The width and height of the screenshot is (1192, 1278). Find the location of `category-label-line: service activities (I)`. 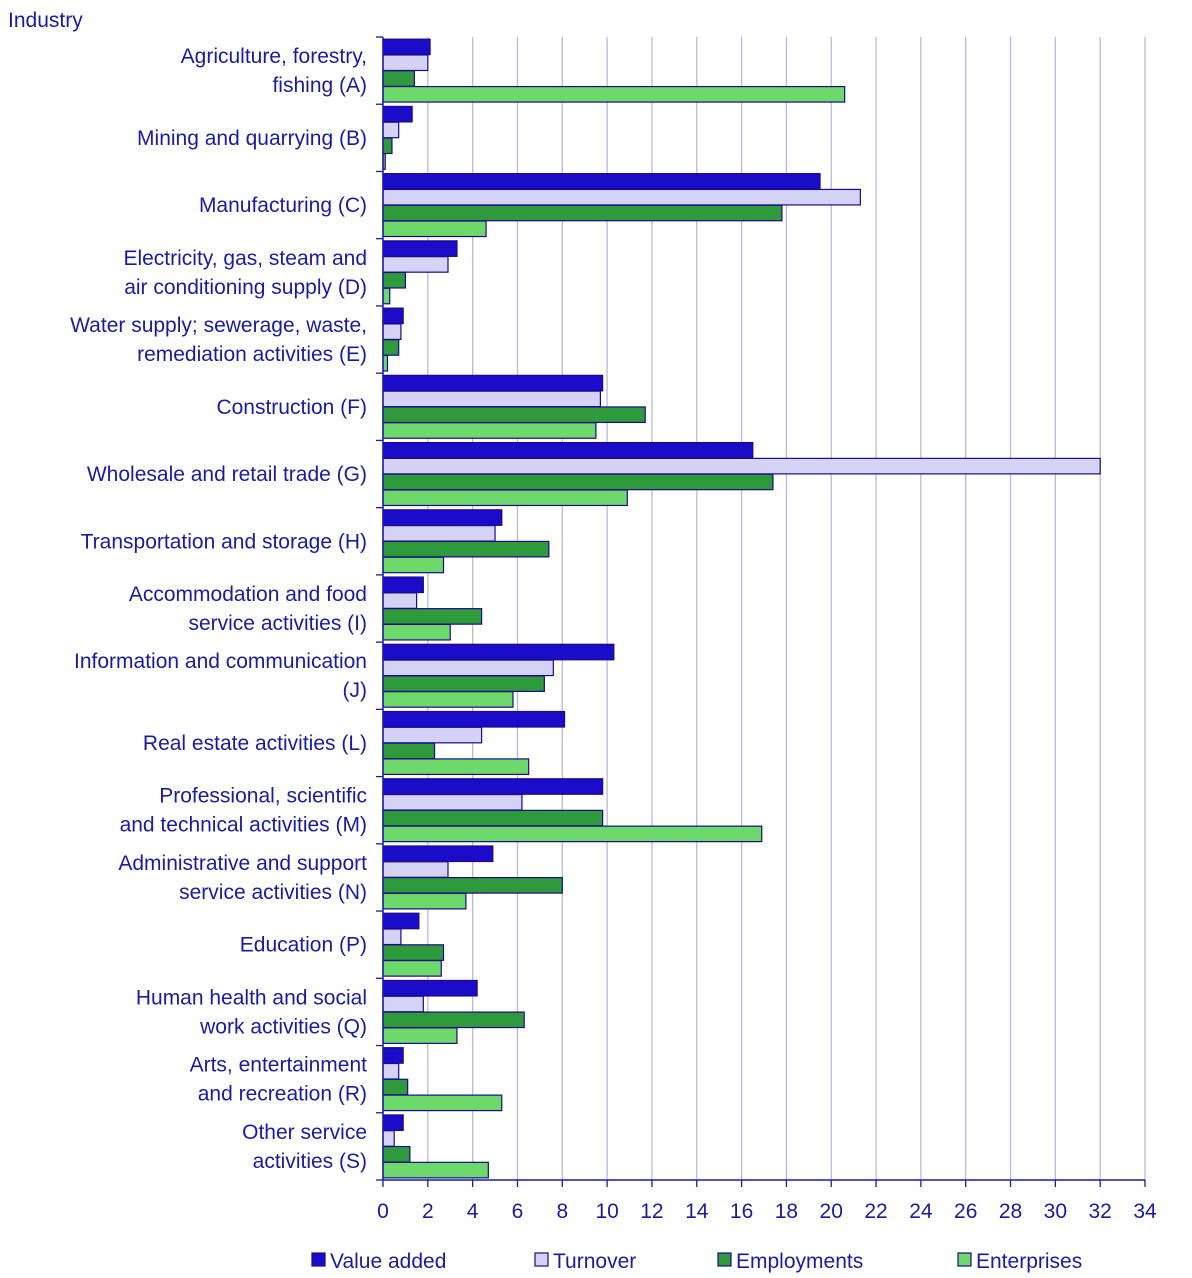

category-label-line: service activities (I) is located at coordinates (277, 623).